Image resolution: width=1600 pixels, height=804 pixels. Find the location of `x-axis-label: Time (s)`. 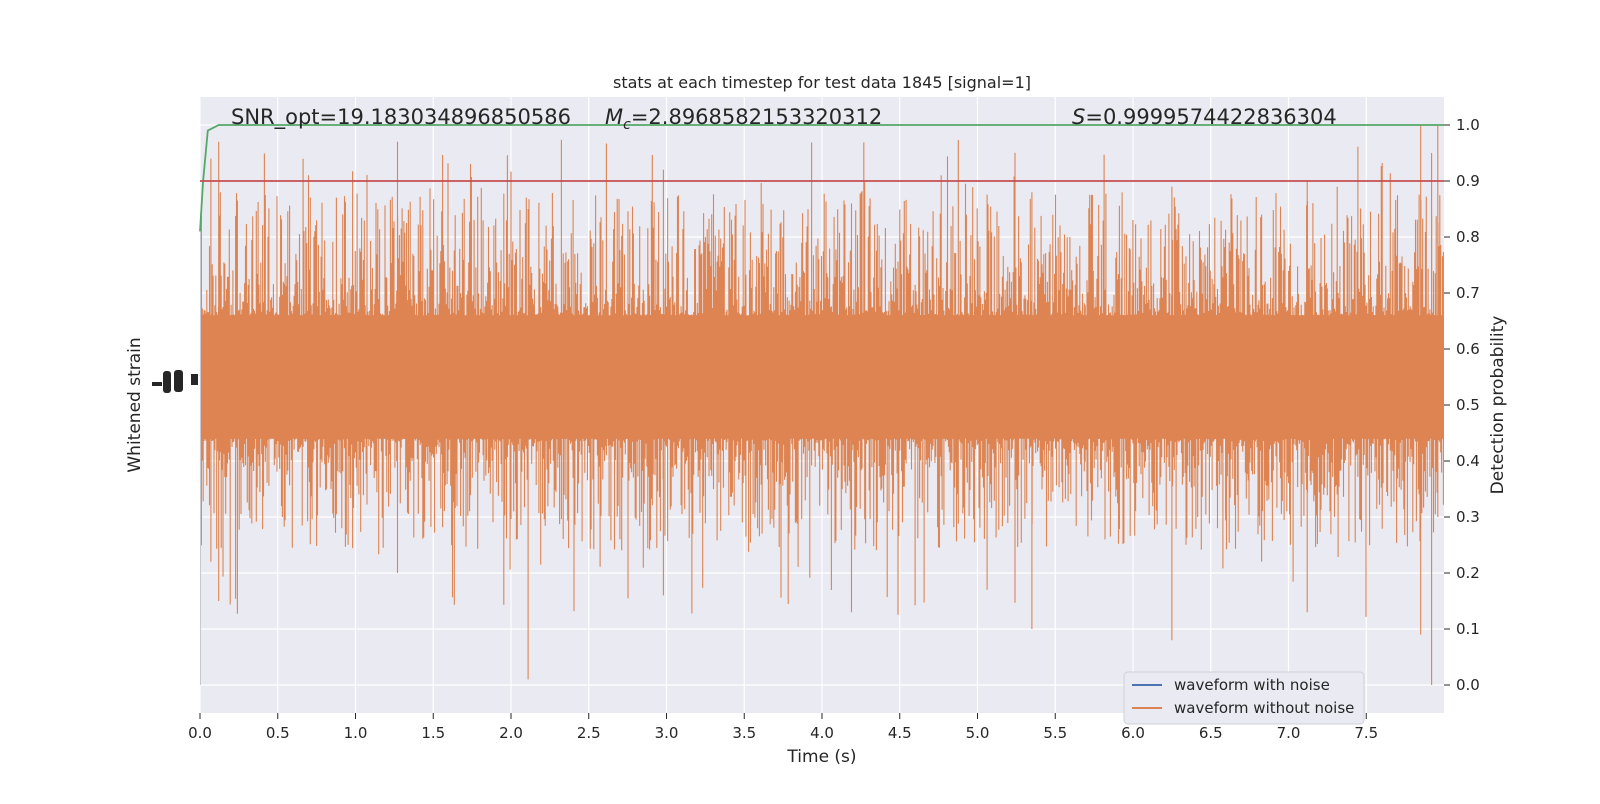

x-axis-label: Time (s) is located at coordinates (821, 757).